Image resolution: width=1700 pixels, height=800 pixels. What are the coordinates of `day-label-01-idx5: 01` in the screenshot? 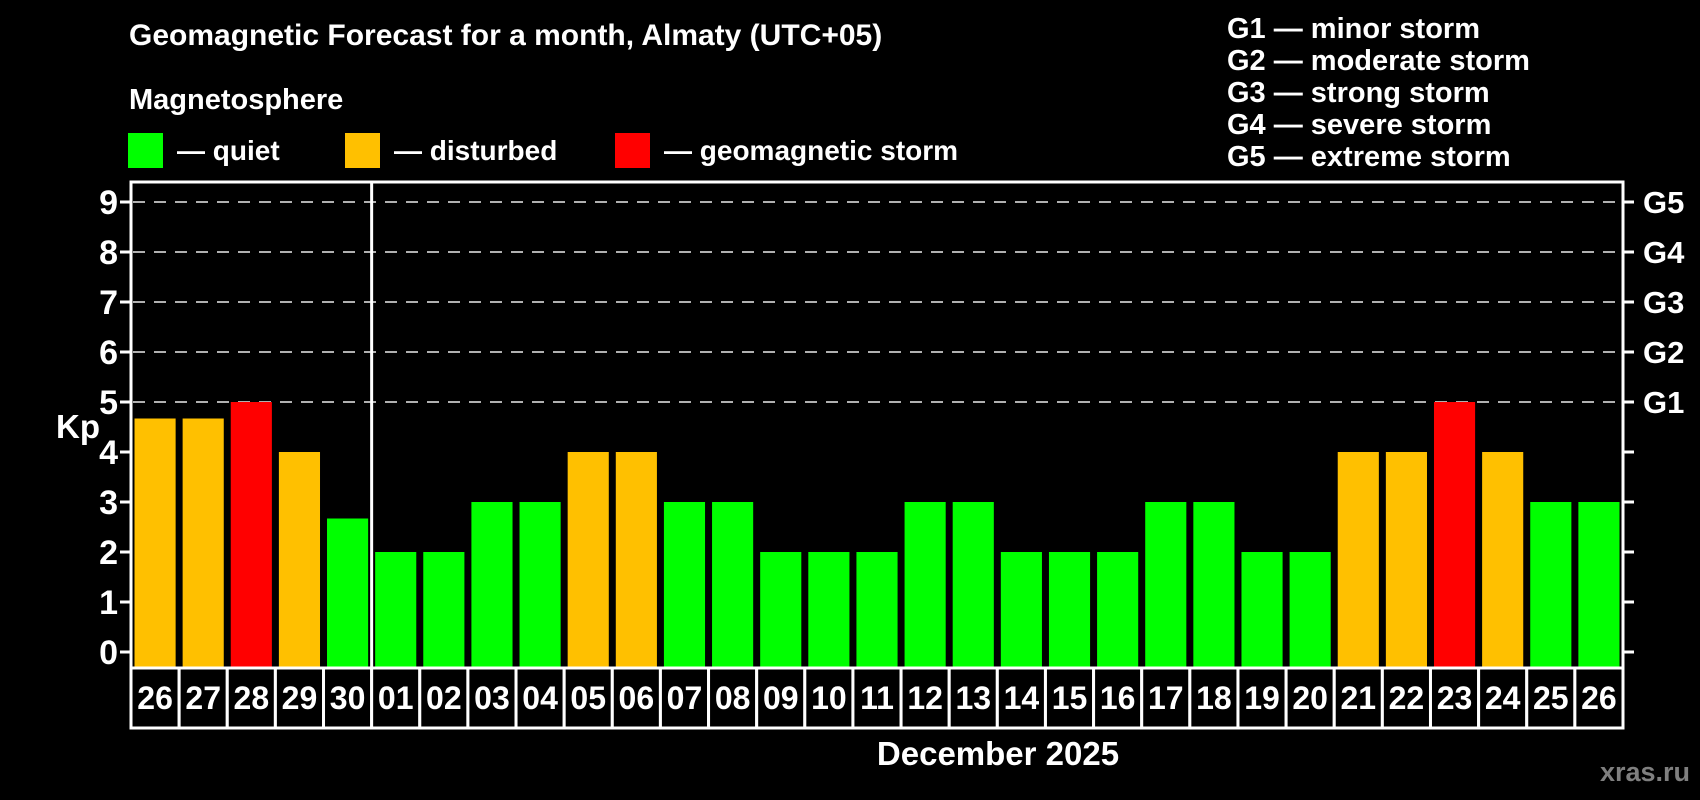 It's located at (396, 698).